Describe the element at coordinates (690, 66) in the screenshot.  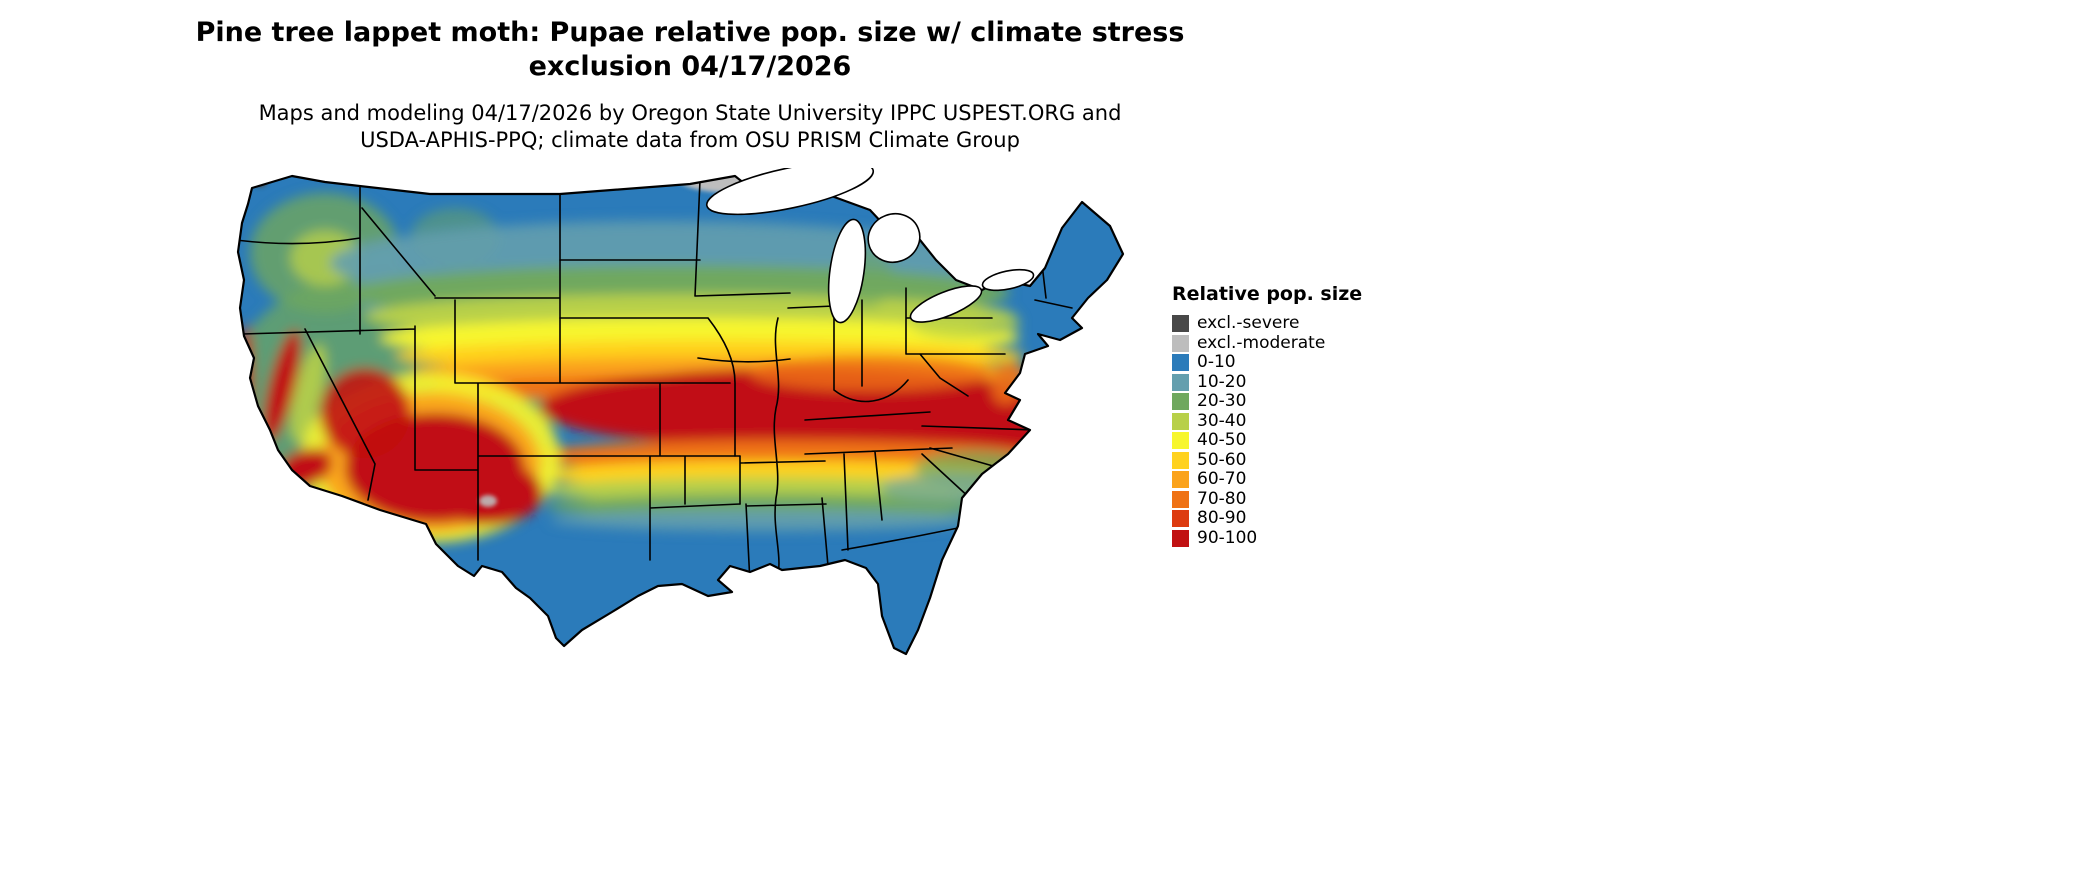
I see `figure-title-line2: exclusion 04/17/2026` at that location.